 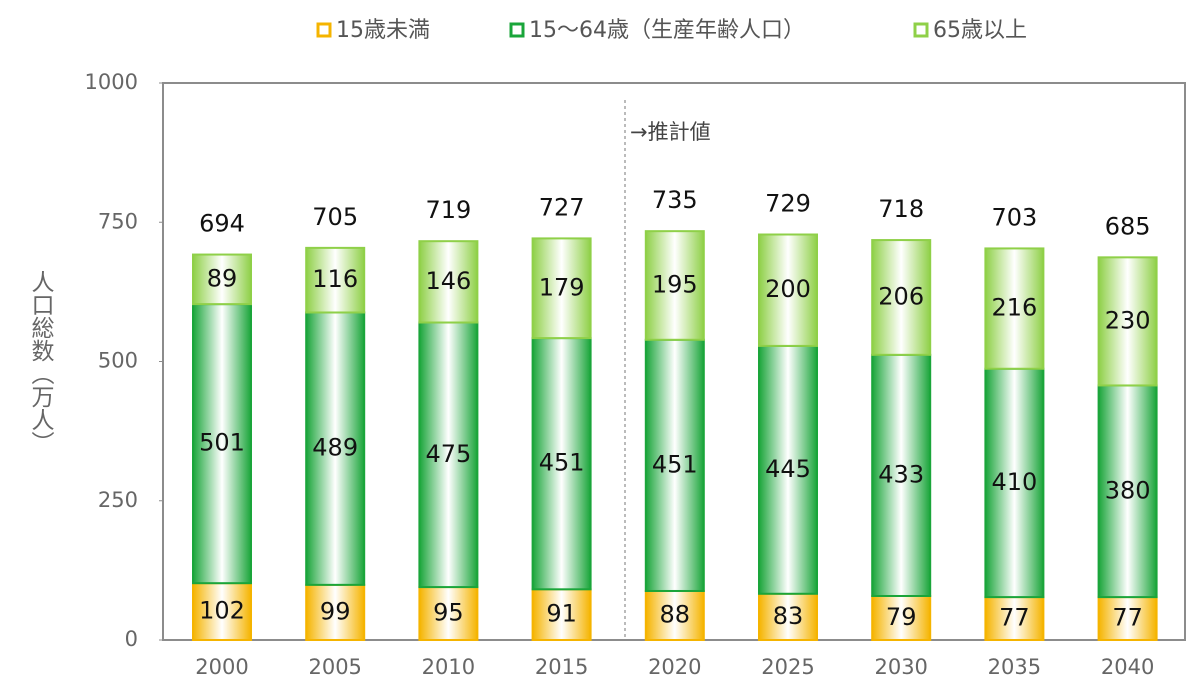 What do you see at coordinates (901, 474) in the screenshot?
I see `data-label: 433` at bounding box center [901, 474].